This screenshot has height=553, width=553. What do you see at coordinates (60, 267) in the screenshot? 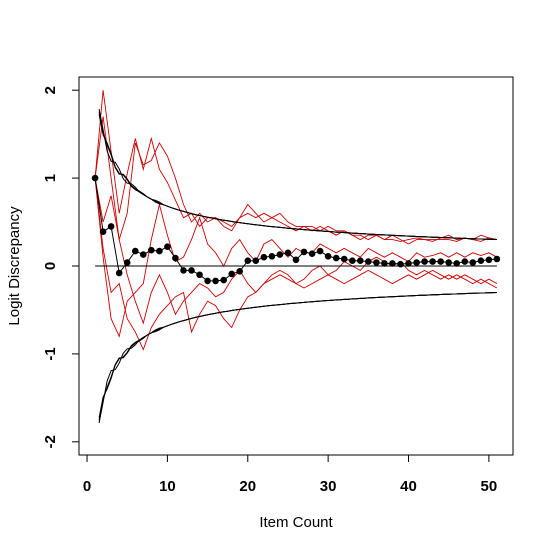
I see `y-axis: -2 -1 0 1 2` at bounding box center [60, 267].